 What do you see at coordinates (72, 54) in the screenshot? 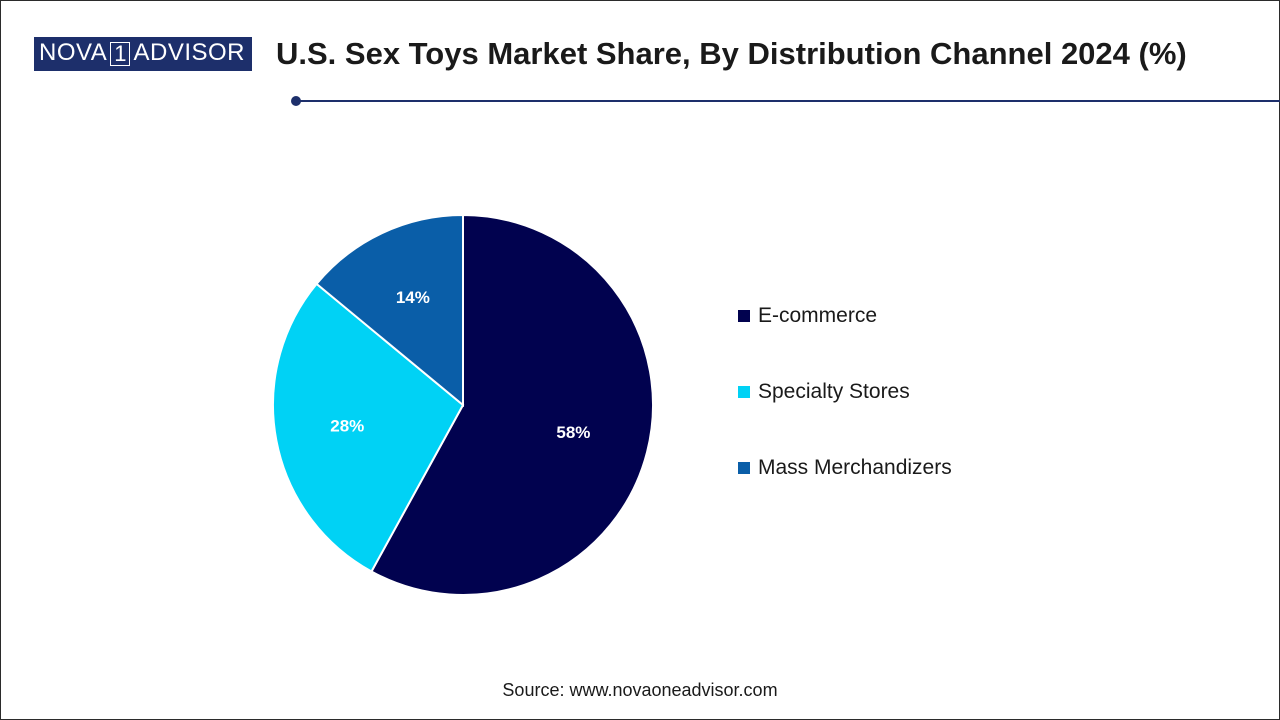
I see `logo-text-nova: NOVA` at bounding box center [72, 54].